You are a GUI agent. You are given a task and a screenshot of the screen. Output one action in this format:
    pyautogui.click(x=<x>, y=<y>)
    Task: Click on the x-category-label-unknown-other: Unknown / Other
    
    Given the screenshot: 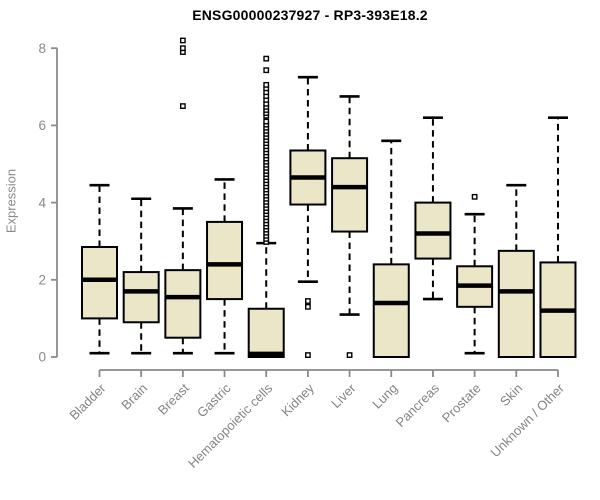 What is the action you would take?
    pyautogui.click(x=528, y=420)
    